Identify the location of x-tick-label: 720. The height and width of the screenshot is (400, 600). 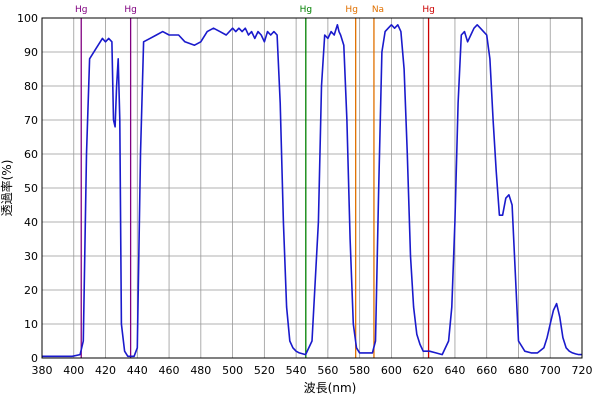
(582, 370).